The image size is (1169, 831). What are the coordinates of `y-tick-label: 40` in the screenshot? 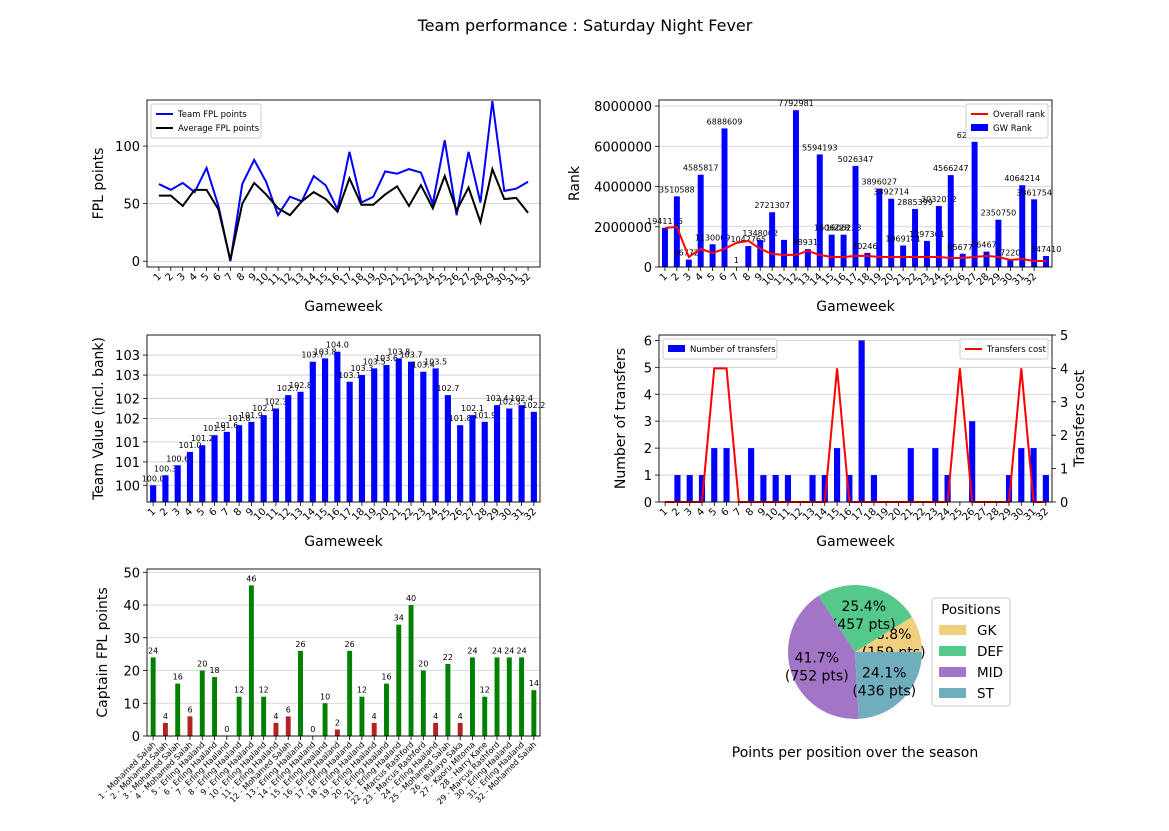 It's located at (131, 606).